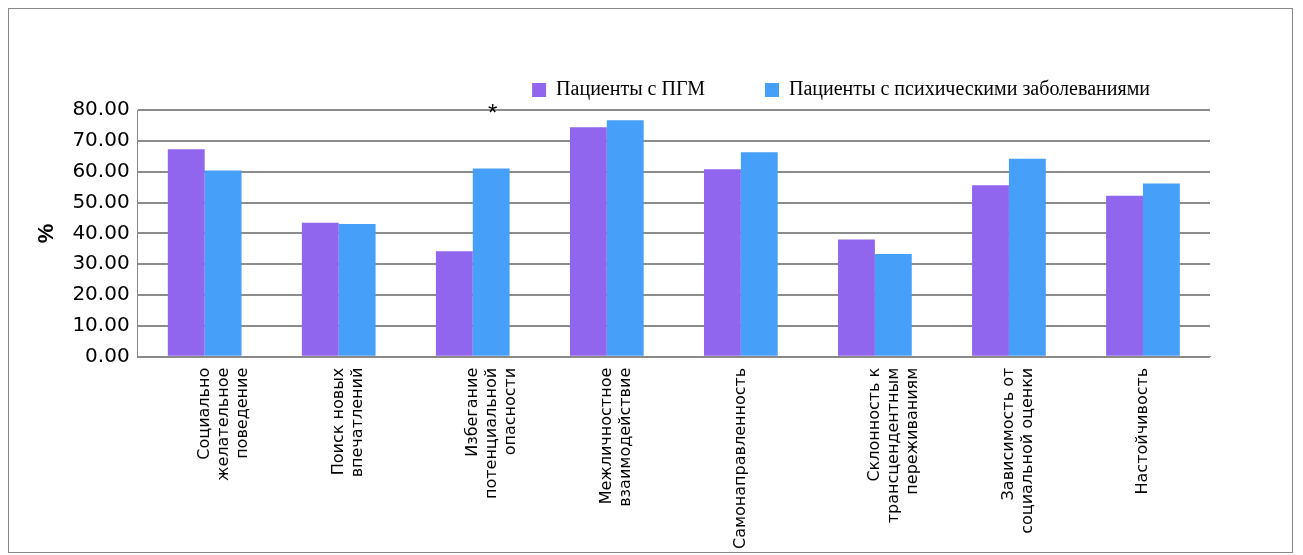 Image resolution: width=1303 pixels, height=555 pixels. What do you see at coordinates (101, 108) in the screenshot?
I see `y-tick-label: 80.00` at bounding box center [101, 108].